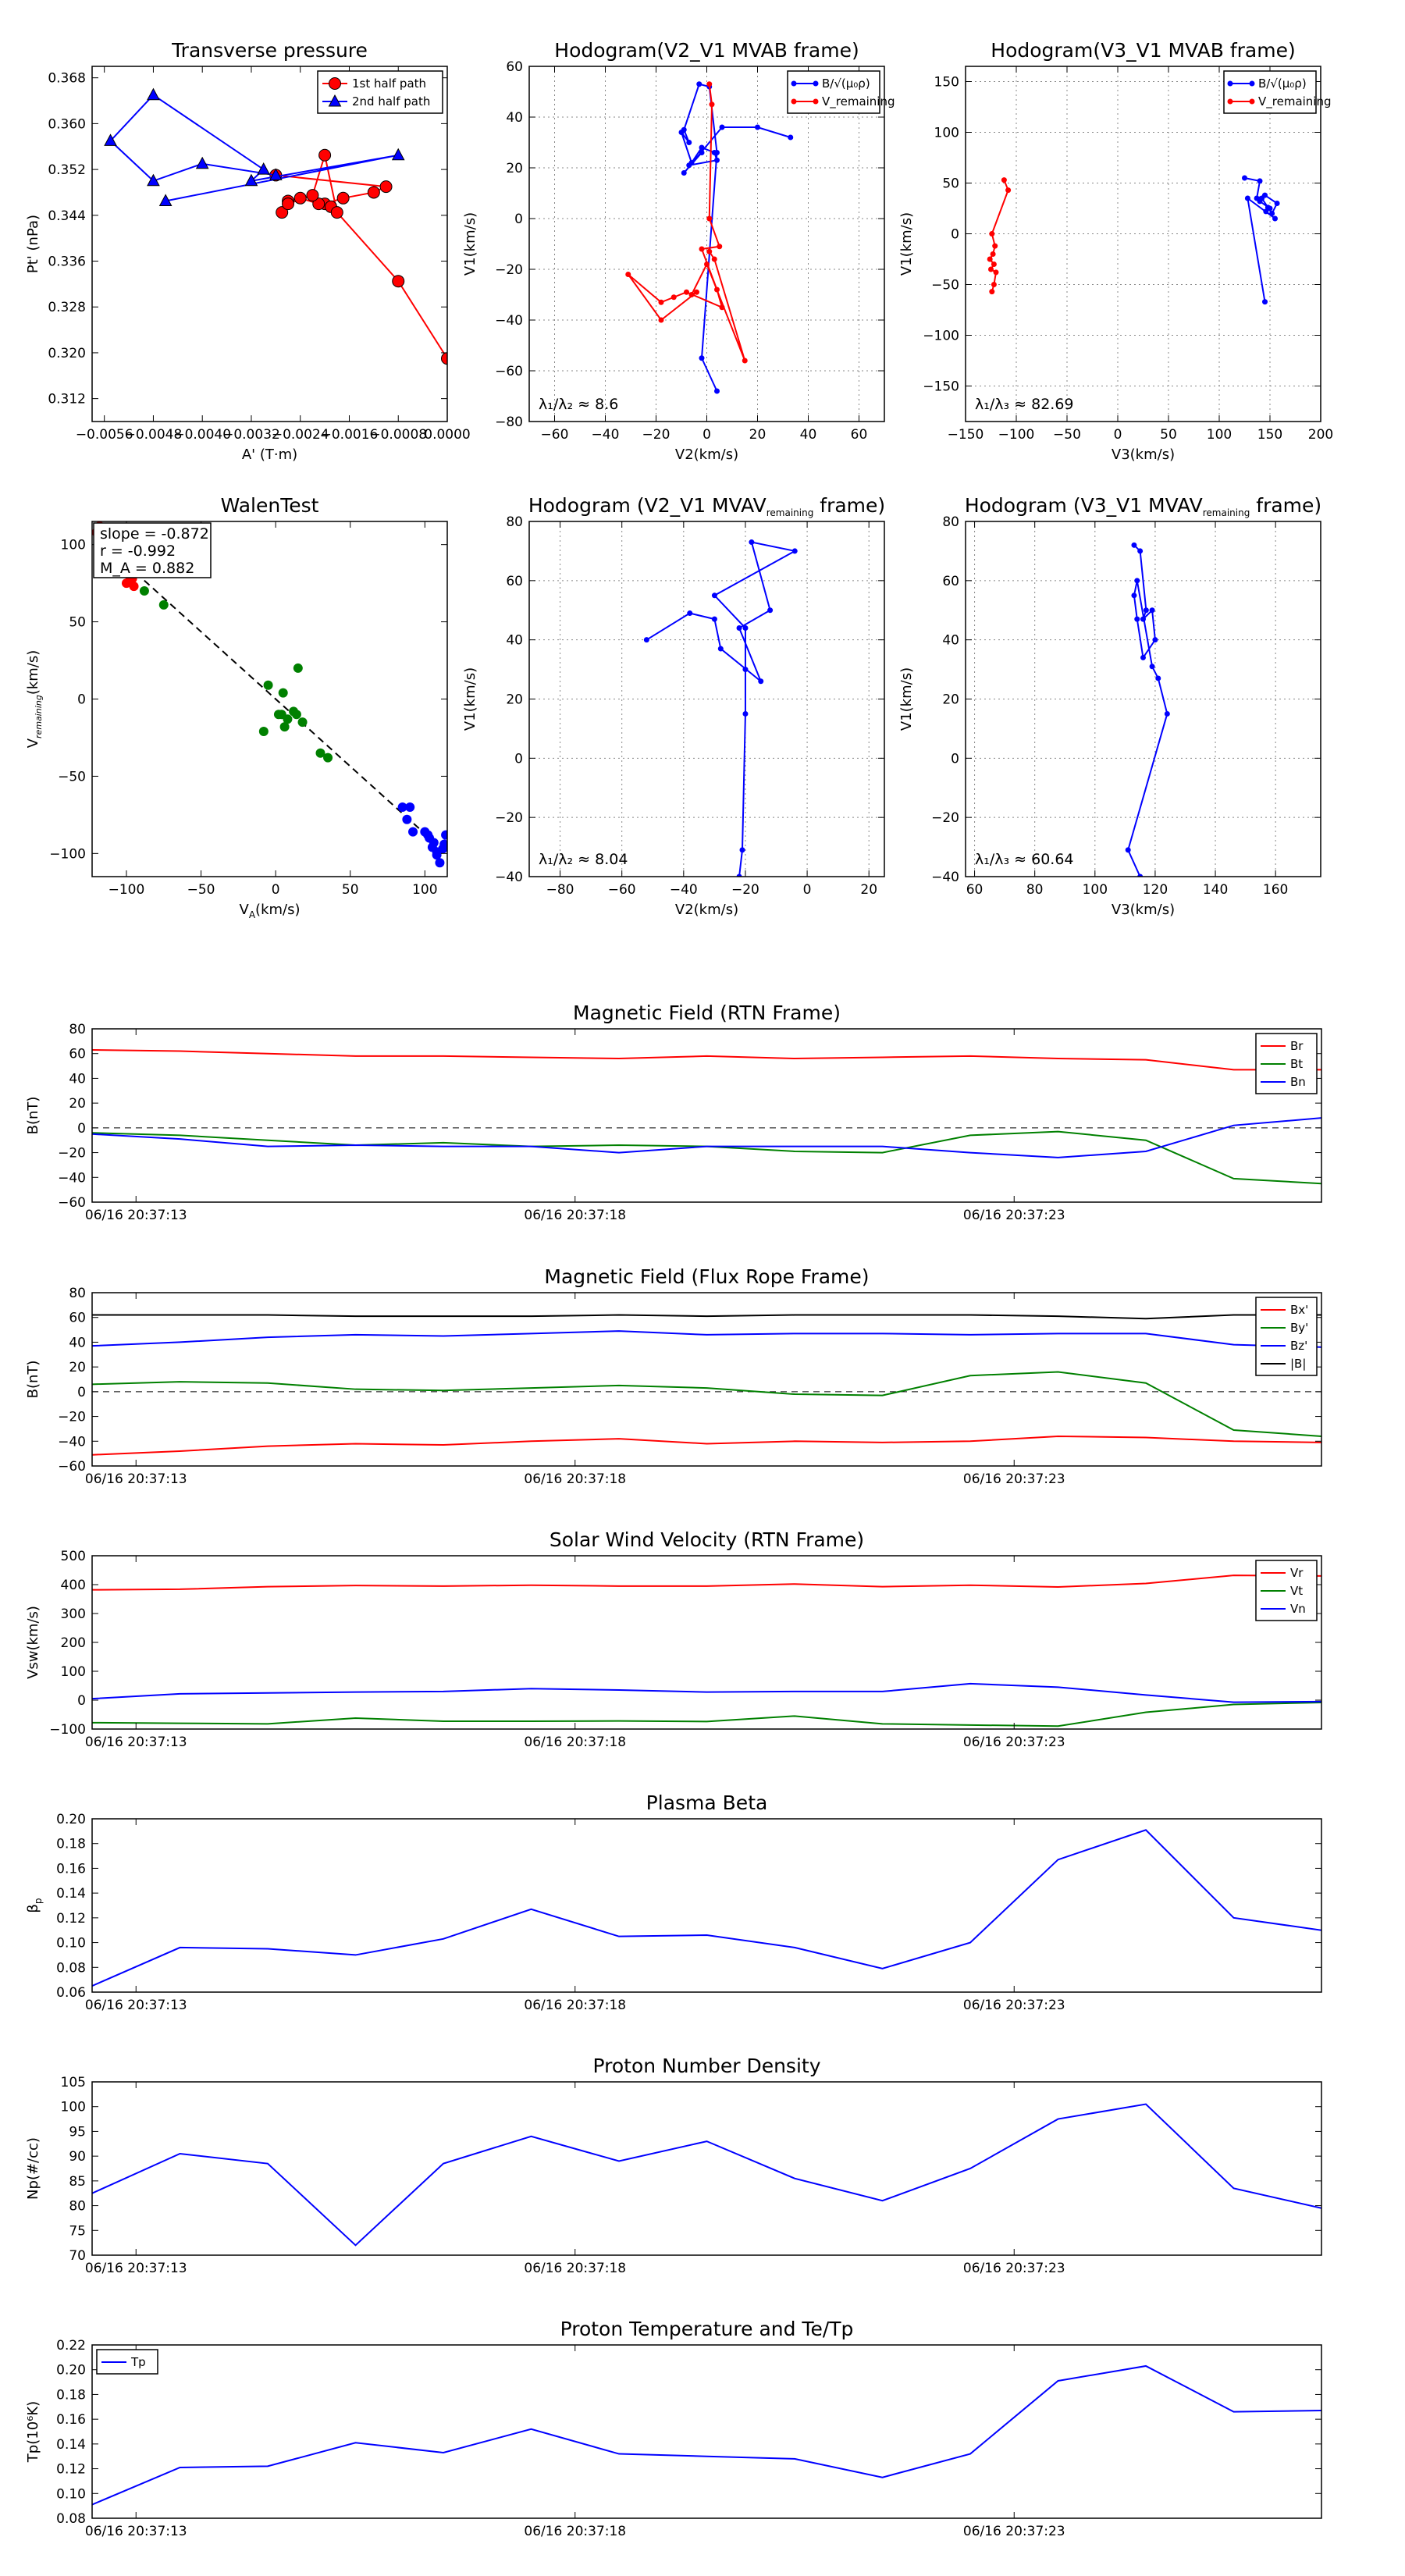  I want to click on y-tick-label: 70, so click(77, 2256).